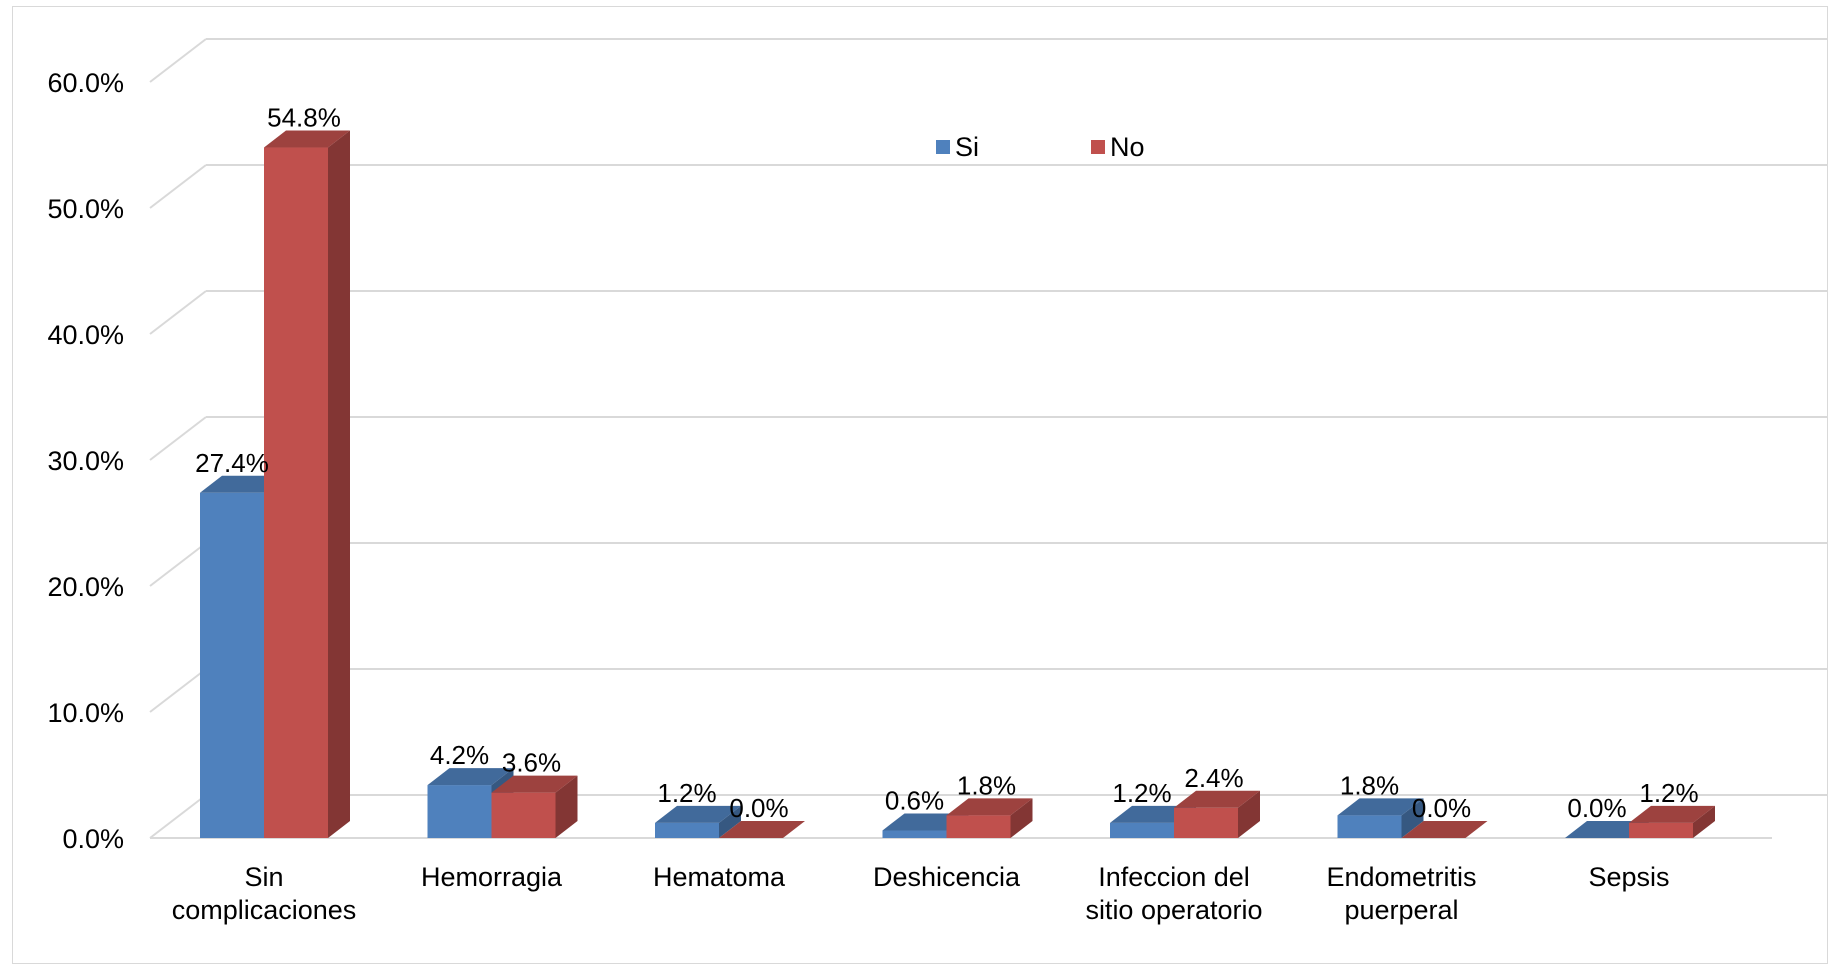 This screenshot has height=968, width=1831. What do you see at coordinates (1401, 910) in the screenshot?
I see `x-category-label-line: puerperal` at bounding box center [1401, 910].